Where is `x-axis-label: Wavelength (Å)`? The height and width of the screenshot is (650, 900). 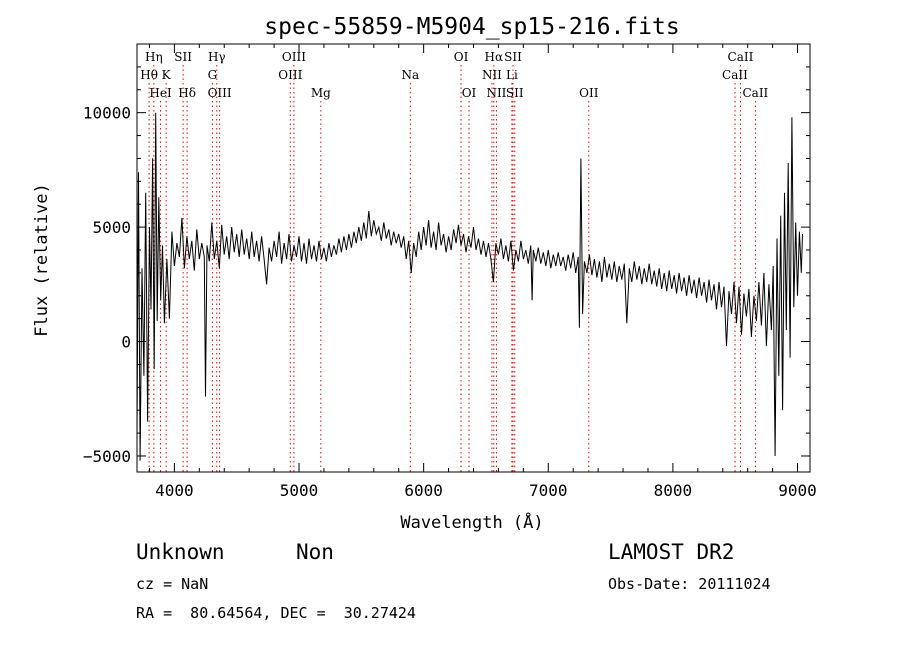 x-axis-label: Wavelength (Å) is located at coordinates (471, 522).